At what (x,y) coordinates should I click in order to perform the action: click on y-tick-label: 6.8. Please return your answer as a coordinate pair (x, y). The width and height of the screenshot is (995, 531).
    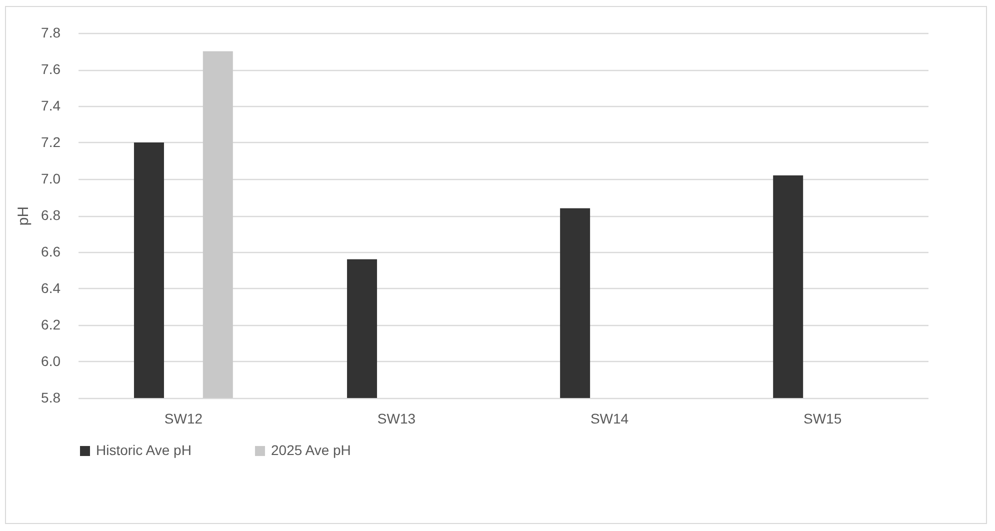
    Looking at the image, I should click on (51, 215).